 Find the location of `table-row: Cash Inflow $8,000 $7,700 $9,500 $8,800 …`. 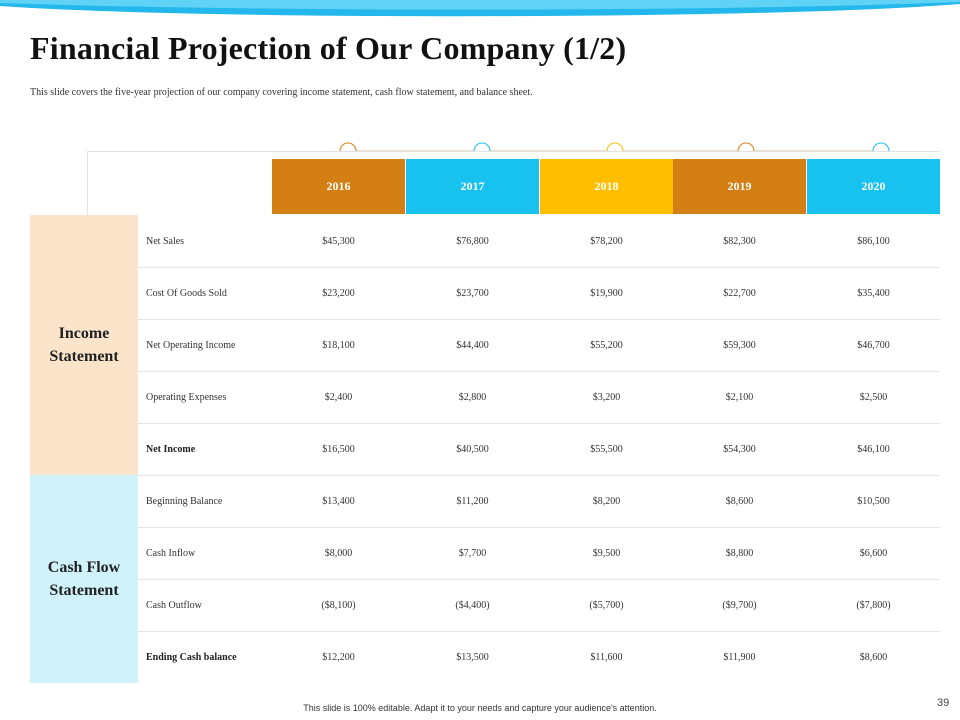

table-row: Cash Inflow $8,000 $7,700 $9,500 $8,800 … is located at coordinates (539, 553).